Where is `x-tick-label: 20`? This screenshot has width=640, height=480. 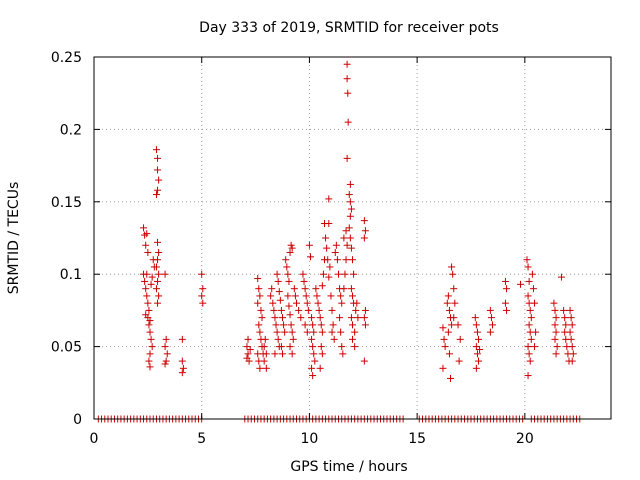 x-tick-label: 20 is located at coordinates (525, 439).